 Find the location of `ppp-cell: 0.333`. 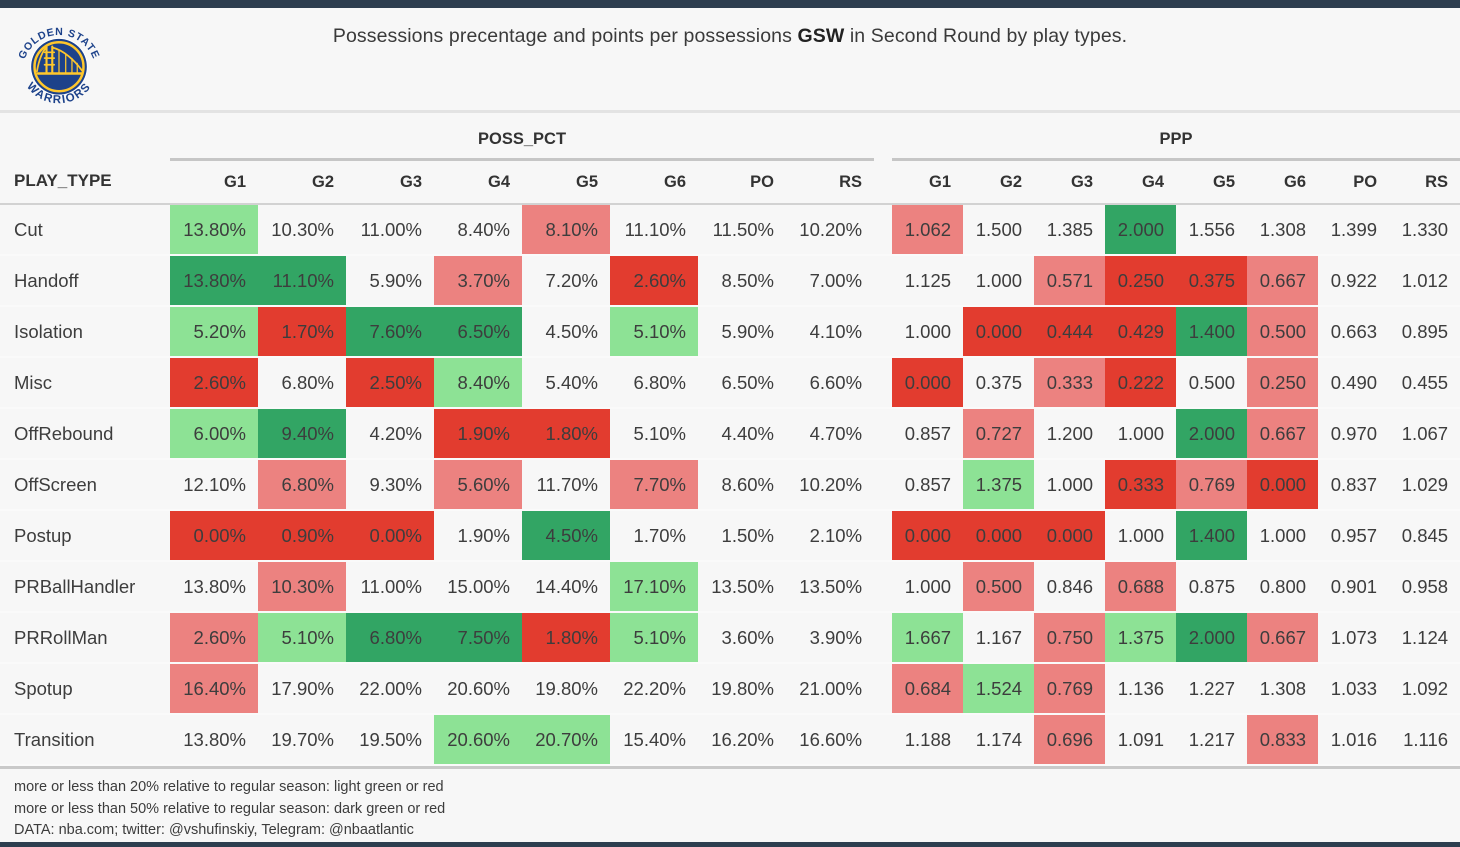

ppp-cell: 0.333 is located at coordinates (1070, 383).